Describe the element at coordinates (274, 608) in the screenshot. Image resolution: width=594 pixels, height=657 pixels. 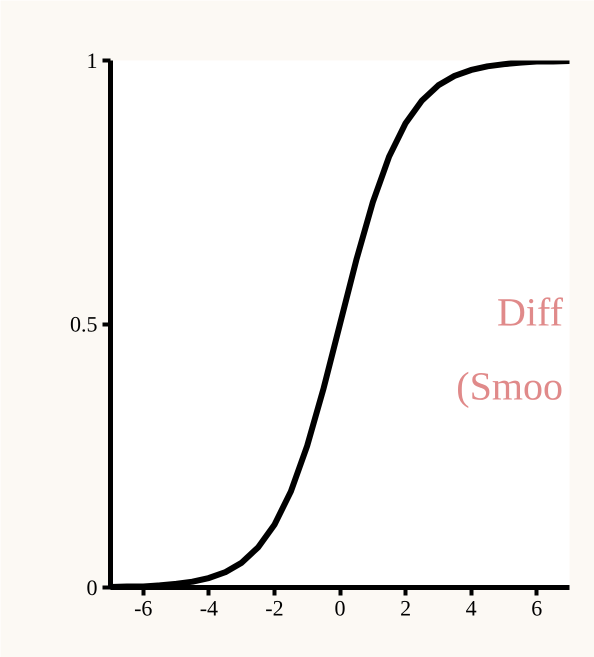
I see `x-tick-label: -2` at that location.